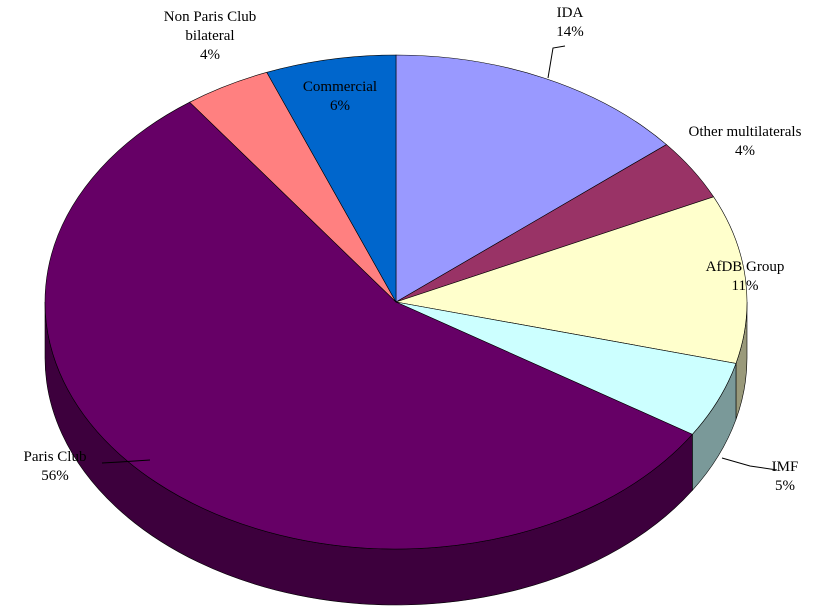 The height and width of the screenshot is (610, 829). What do you see at coordinates (55, 476) in the screenshot?
I see `value-label: 56%` at bounding box center [55, 476].